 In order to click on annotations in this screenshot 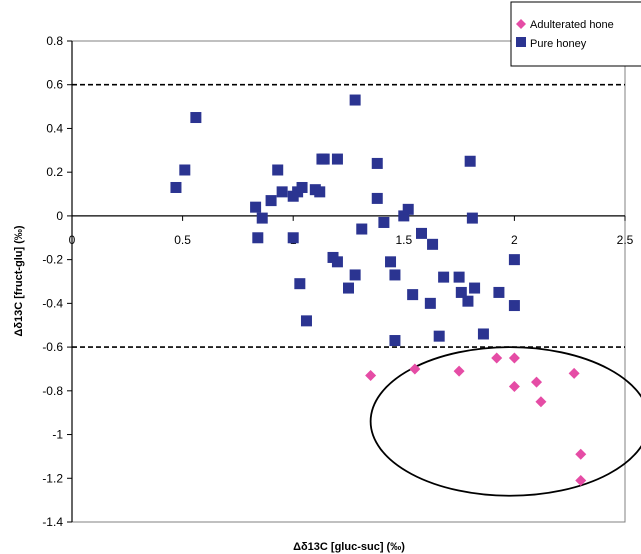, I will do `click(505, 421)`.